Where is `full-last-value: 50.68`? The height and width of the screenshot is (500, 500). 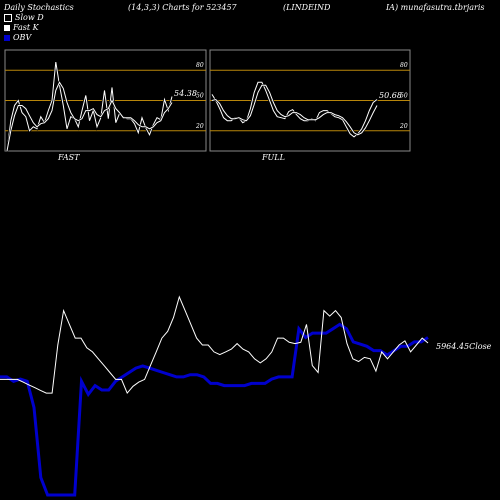 full-last-value: 50.68 is located at coordinates (390, 95).